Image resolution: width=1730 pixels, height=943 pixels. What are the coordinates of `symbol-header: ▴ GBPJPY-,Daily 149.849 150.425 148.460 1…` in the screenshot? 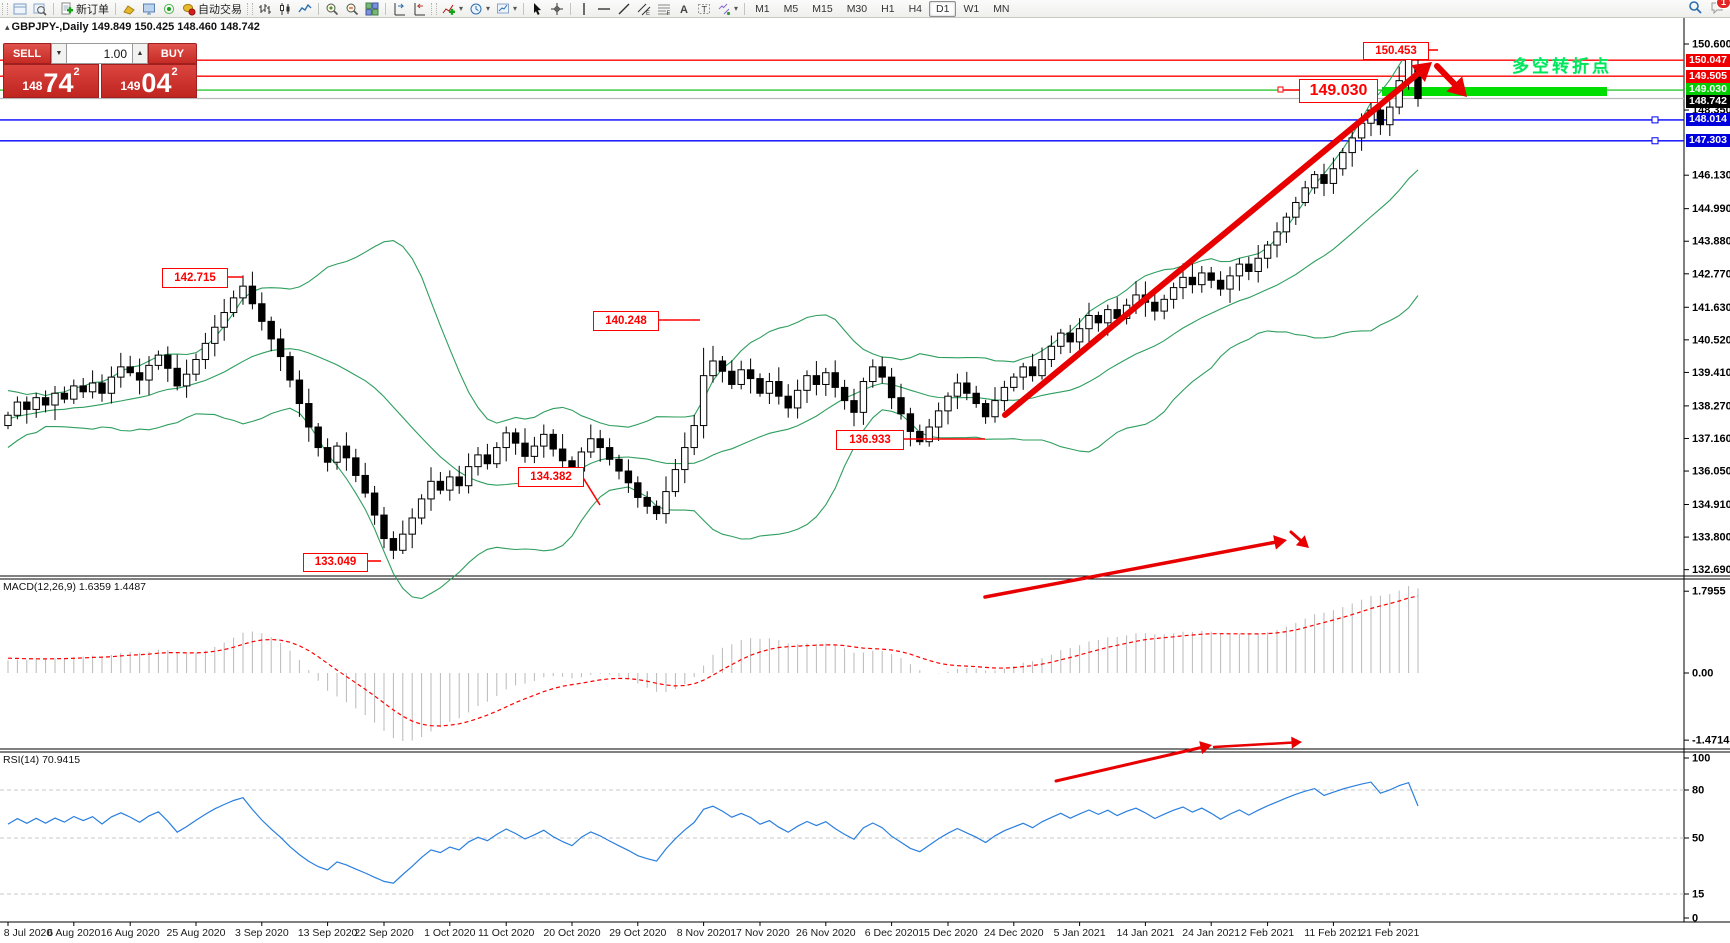 It's located at (132, 27).